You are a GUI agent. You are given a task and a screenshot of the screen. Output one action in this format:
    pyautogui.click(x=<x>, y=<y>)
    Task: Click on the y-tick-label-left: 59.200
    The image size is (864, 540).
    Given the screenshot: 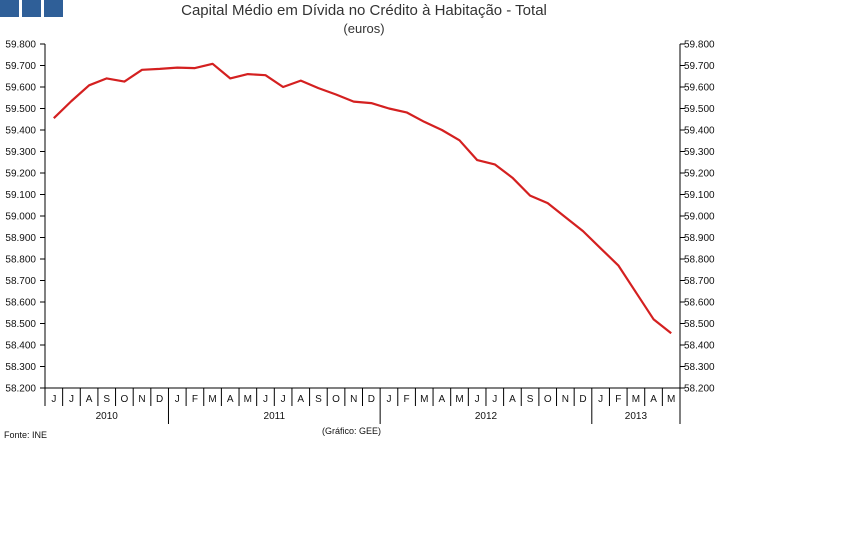 What is the action you would take?
    pyautogui.click(x=20, y=174)
    